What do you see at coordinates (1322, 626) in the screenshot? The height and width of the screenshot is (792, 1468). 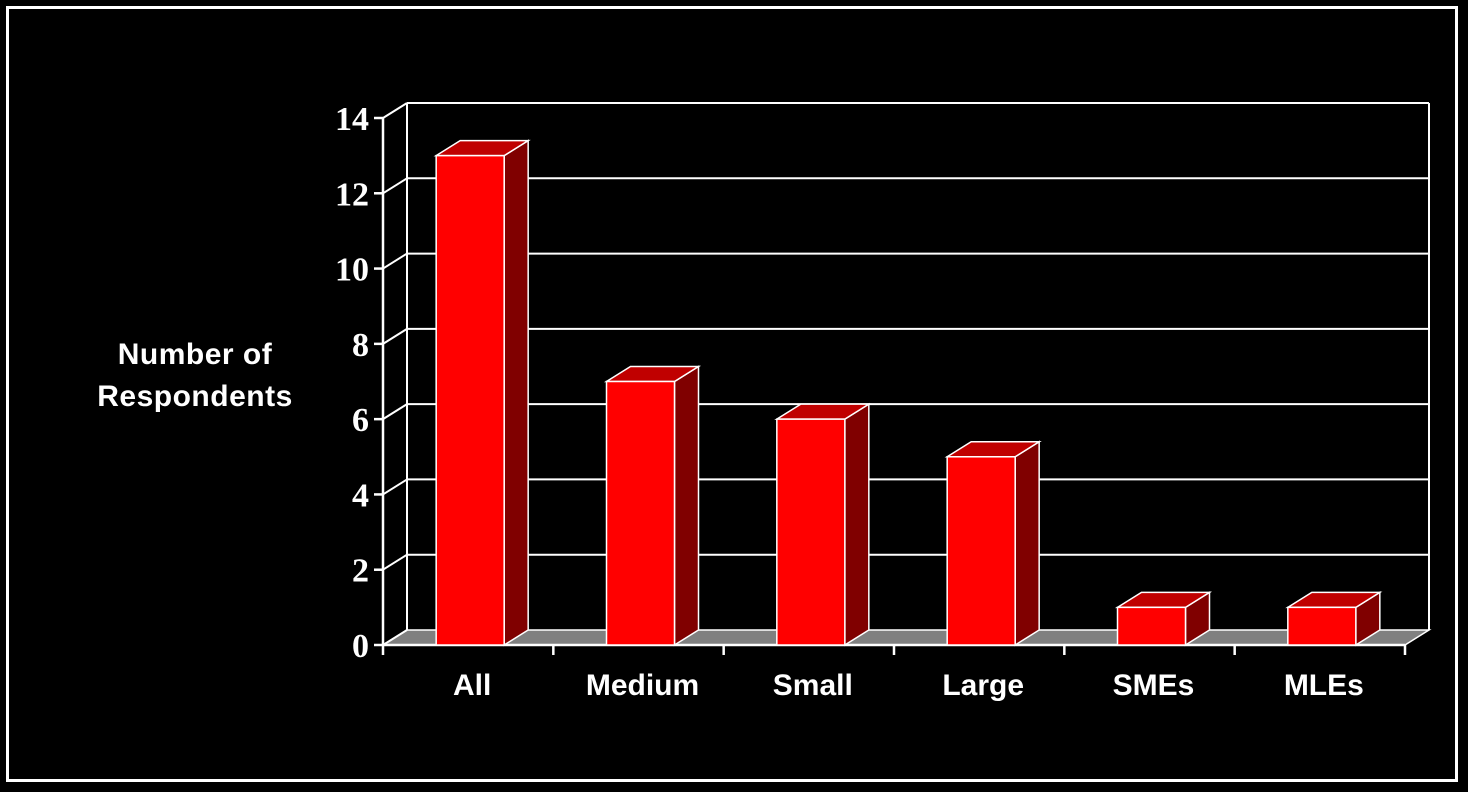 I see `bar-mles` at bounding box center [1322, 626].